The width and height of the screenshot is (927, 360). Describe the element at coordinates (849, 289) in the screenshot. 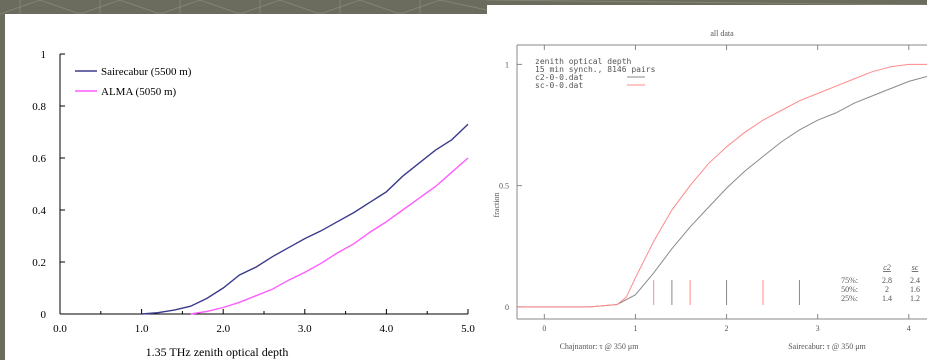

I see `right-table-row-label: 50%:` at that location.